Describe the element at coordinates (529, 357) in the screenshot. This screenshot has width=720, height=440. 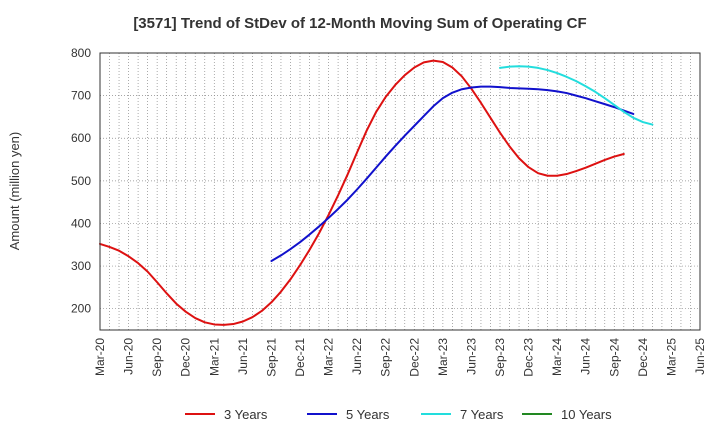
I see `x-tick-label: Dec-23` at that location.